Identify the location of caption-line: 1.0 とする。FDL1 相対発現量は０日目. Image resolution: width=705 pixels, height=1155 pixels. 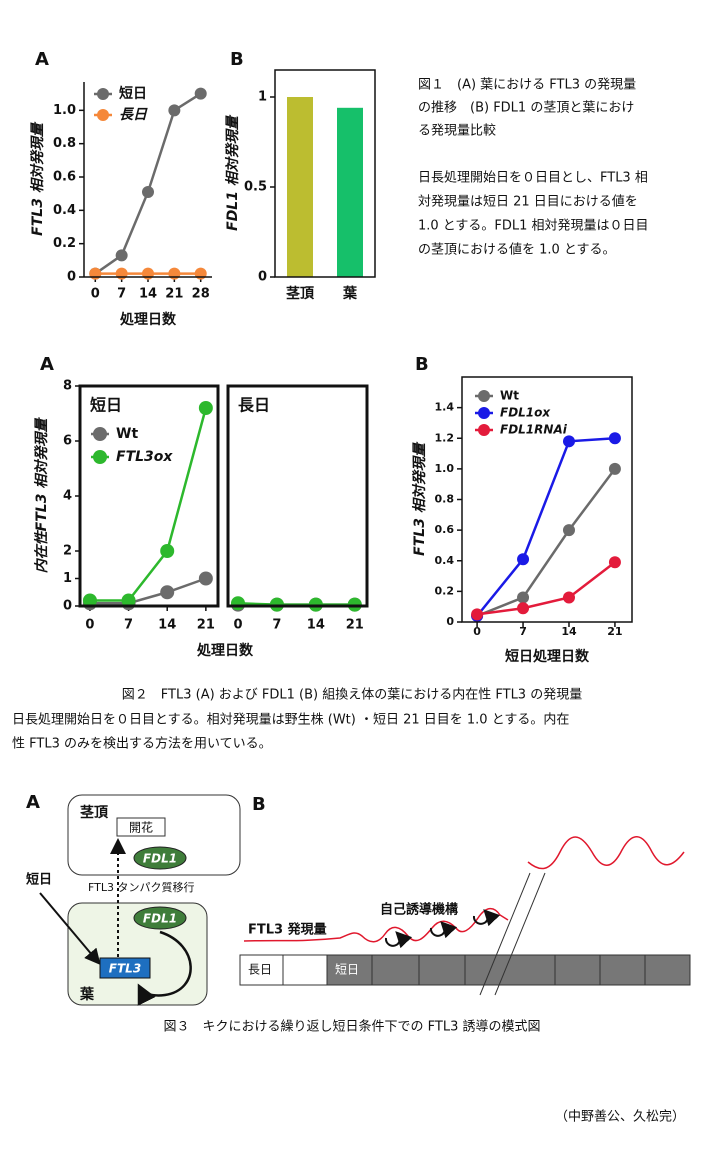
(533, 226).